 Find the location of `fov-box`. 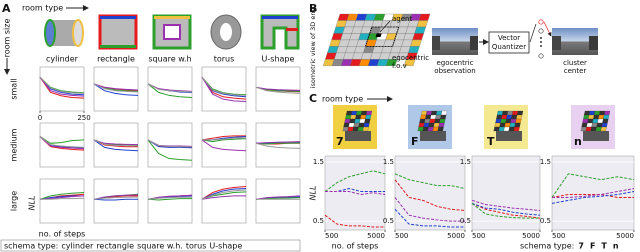

fov-box is located at coordinates (382, 36).